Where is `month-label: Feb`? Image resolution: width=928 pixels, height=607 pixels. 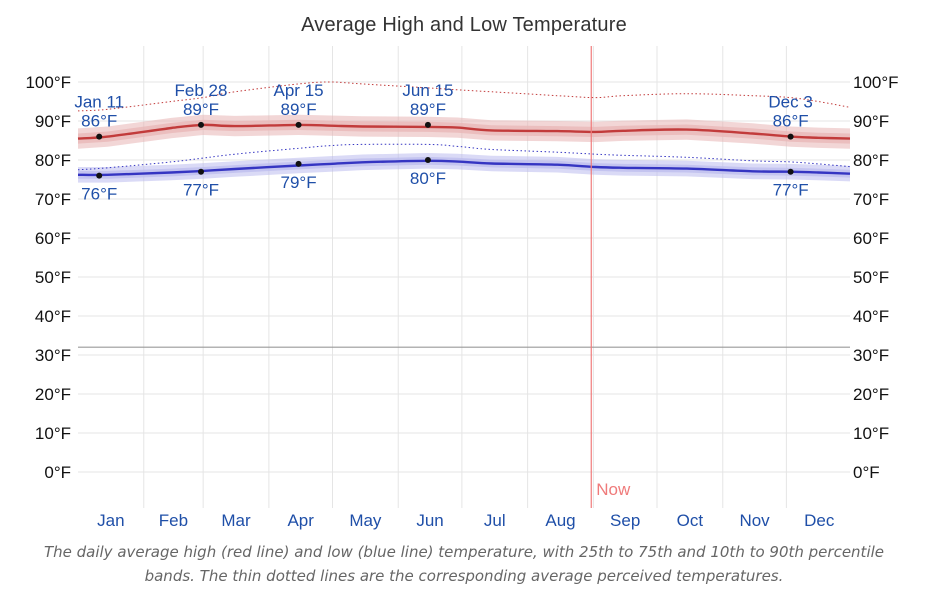 month-label: Feb is located at coordinates (173, 520).